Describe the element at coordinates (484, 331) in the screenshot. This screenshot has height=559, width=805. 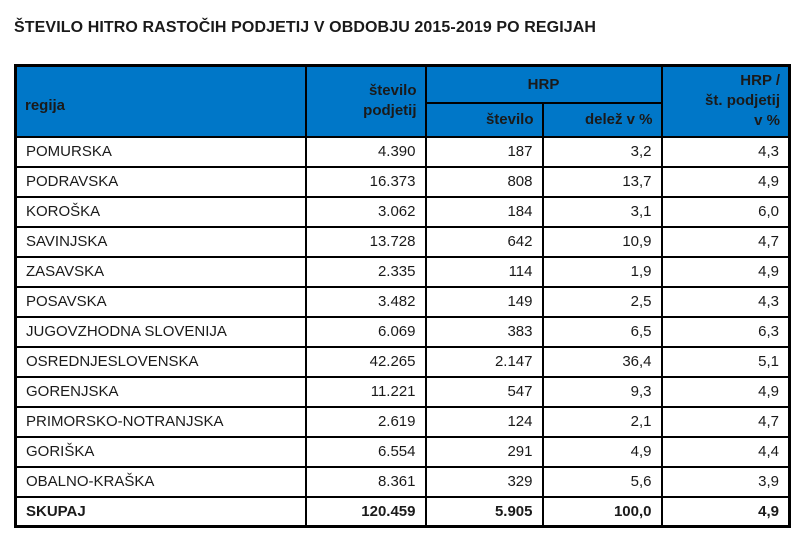
I see `hrp-stevilo-cell: 383` at that location.